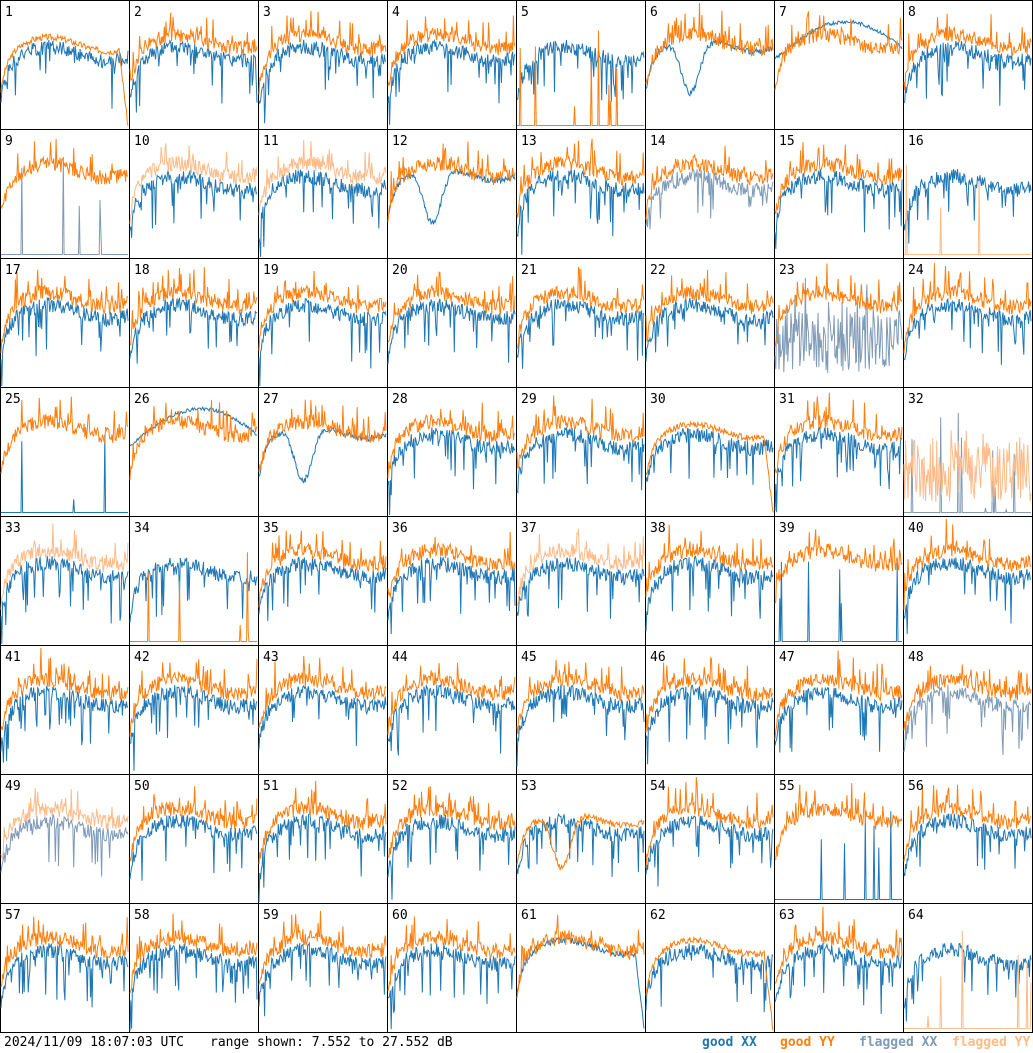  Describe the element at coordinates (968, 452) in the screenshot. I see `panel-32: 32` at that location.